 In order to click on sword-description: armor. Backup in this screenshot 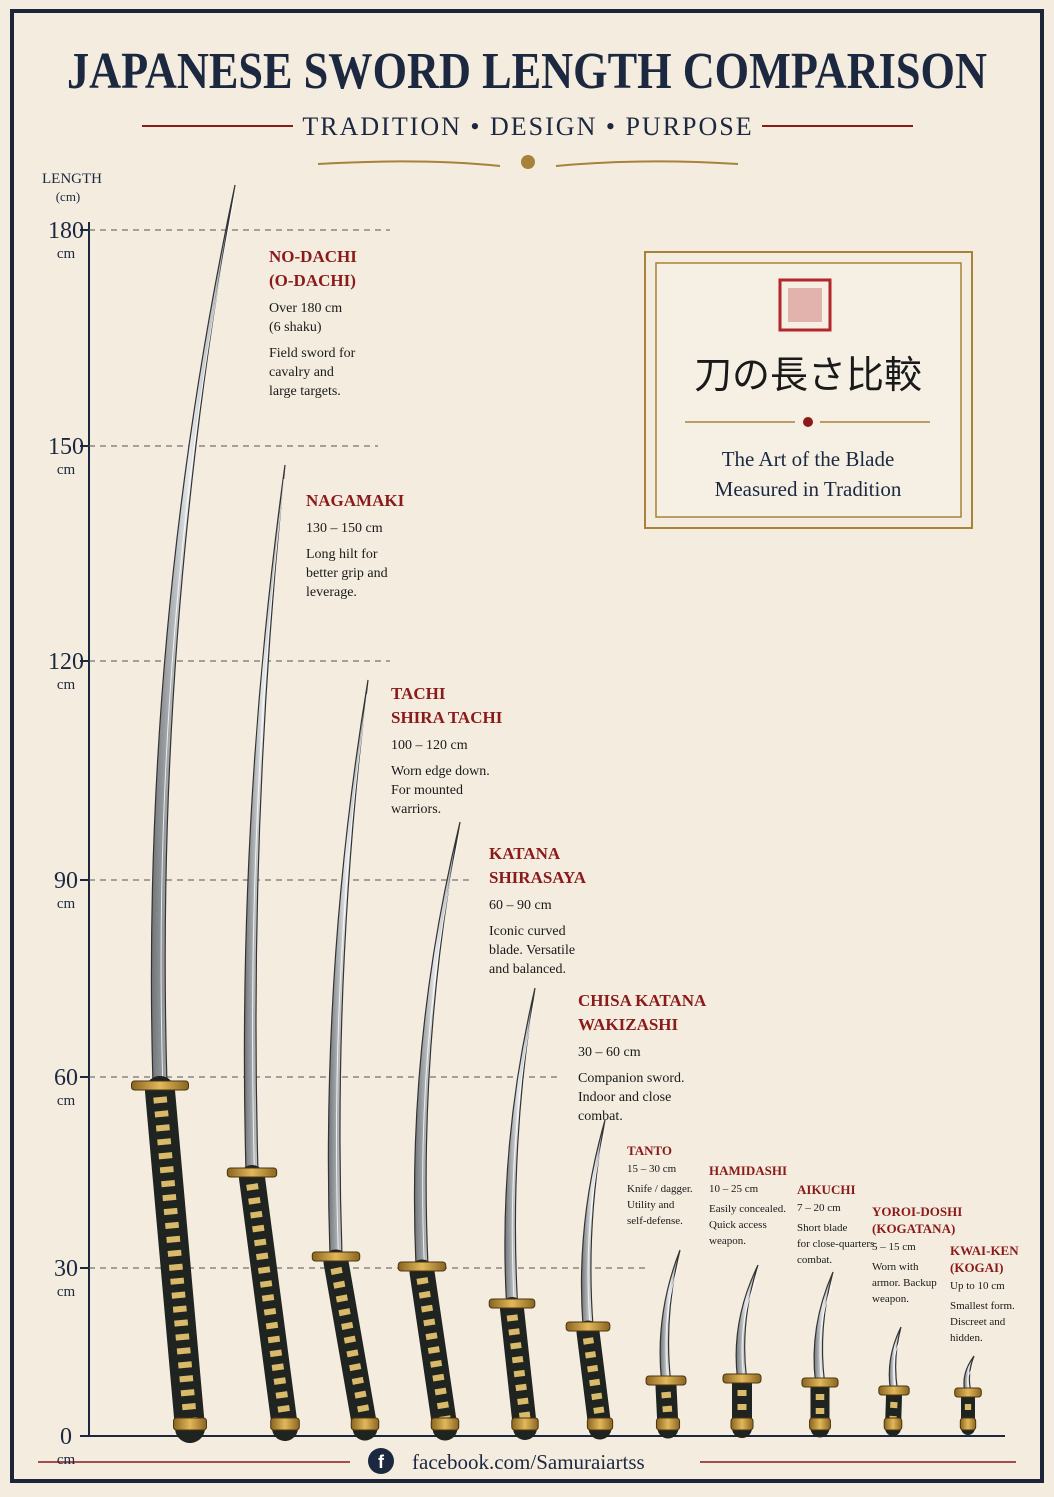, I will do `click(904, 1283)`.